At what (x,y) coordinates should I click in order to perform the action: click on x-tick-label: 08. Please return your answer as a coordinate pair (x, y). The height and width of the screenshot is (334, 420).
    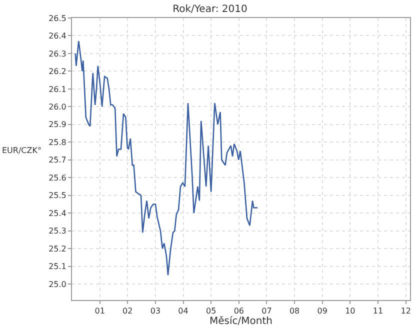
    Looking at the image, I should click on (294, 311).